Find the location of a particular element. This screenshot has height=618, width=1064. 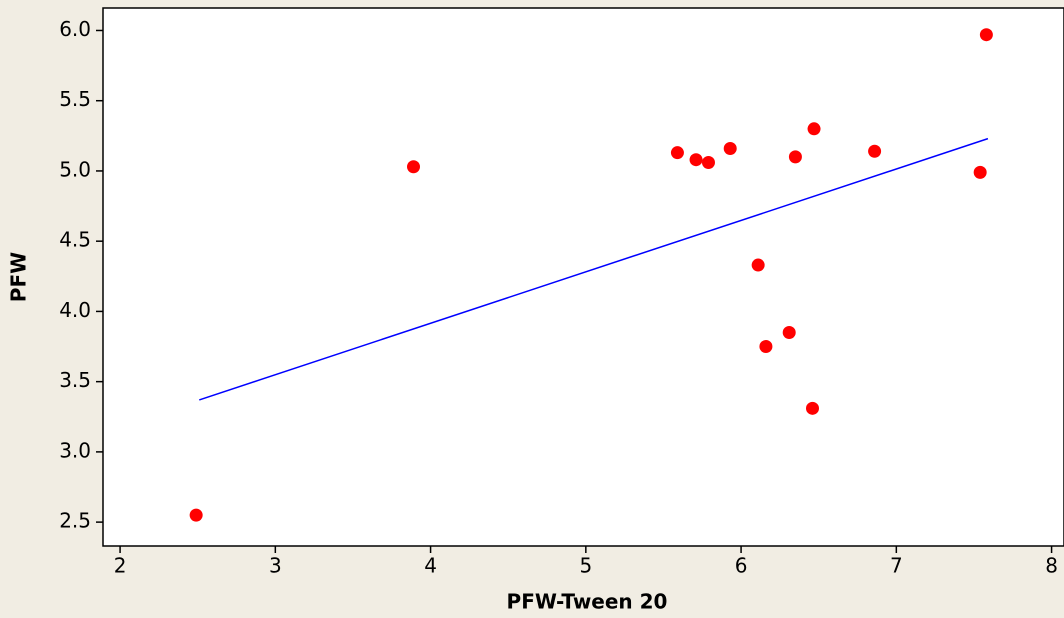

y-tick-label: 5.5 is located at coordinates (75, 99).